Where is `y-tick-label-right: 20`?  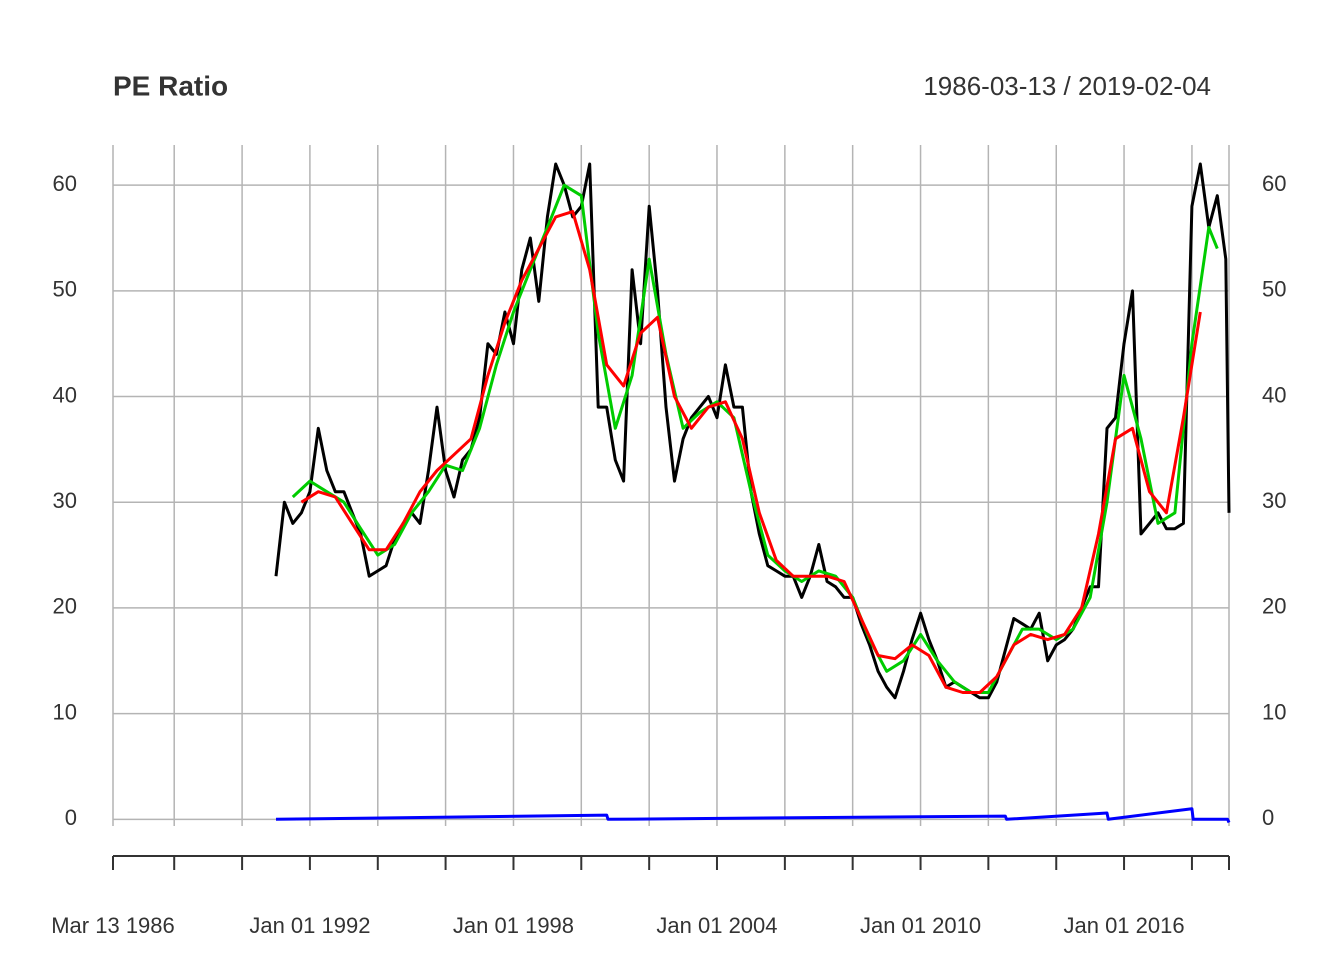 y-tick-label-right: 20 is located at coordinates (1274, 606).